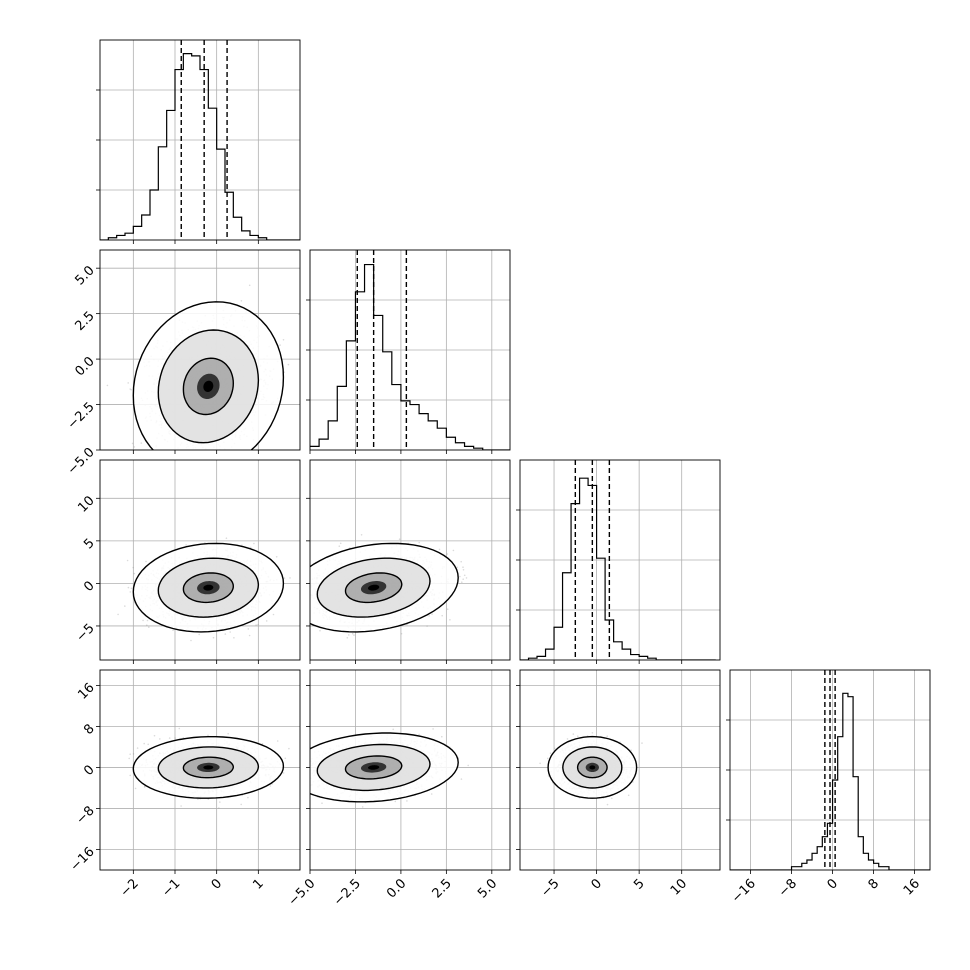  I want to click on axes-frame, so click(200, 350).